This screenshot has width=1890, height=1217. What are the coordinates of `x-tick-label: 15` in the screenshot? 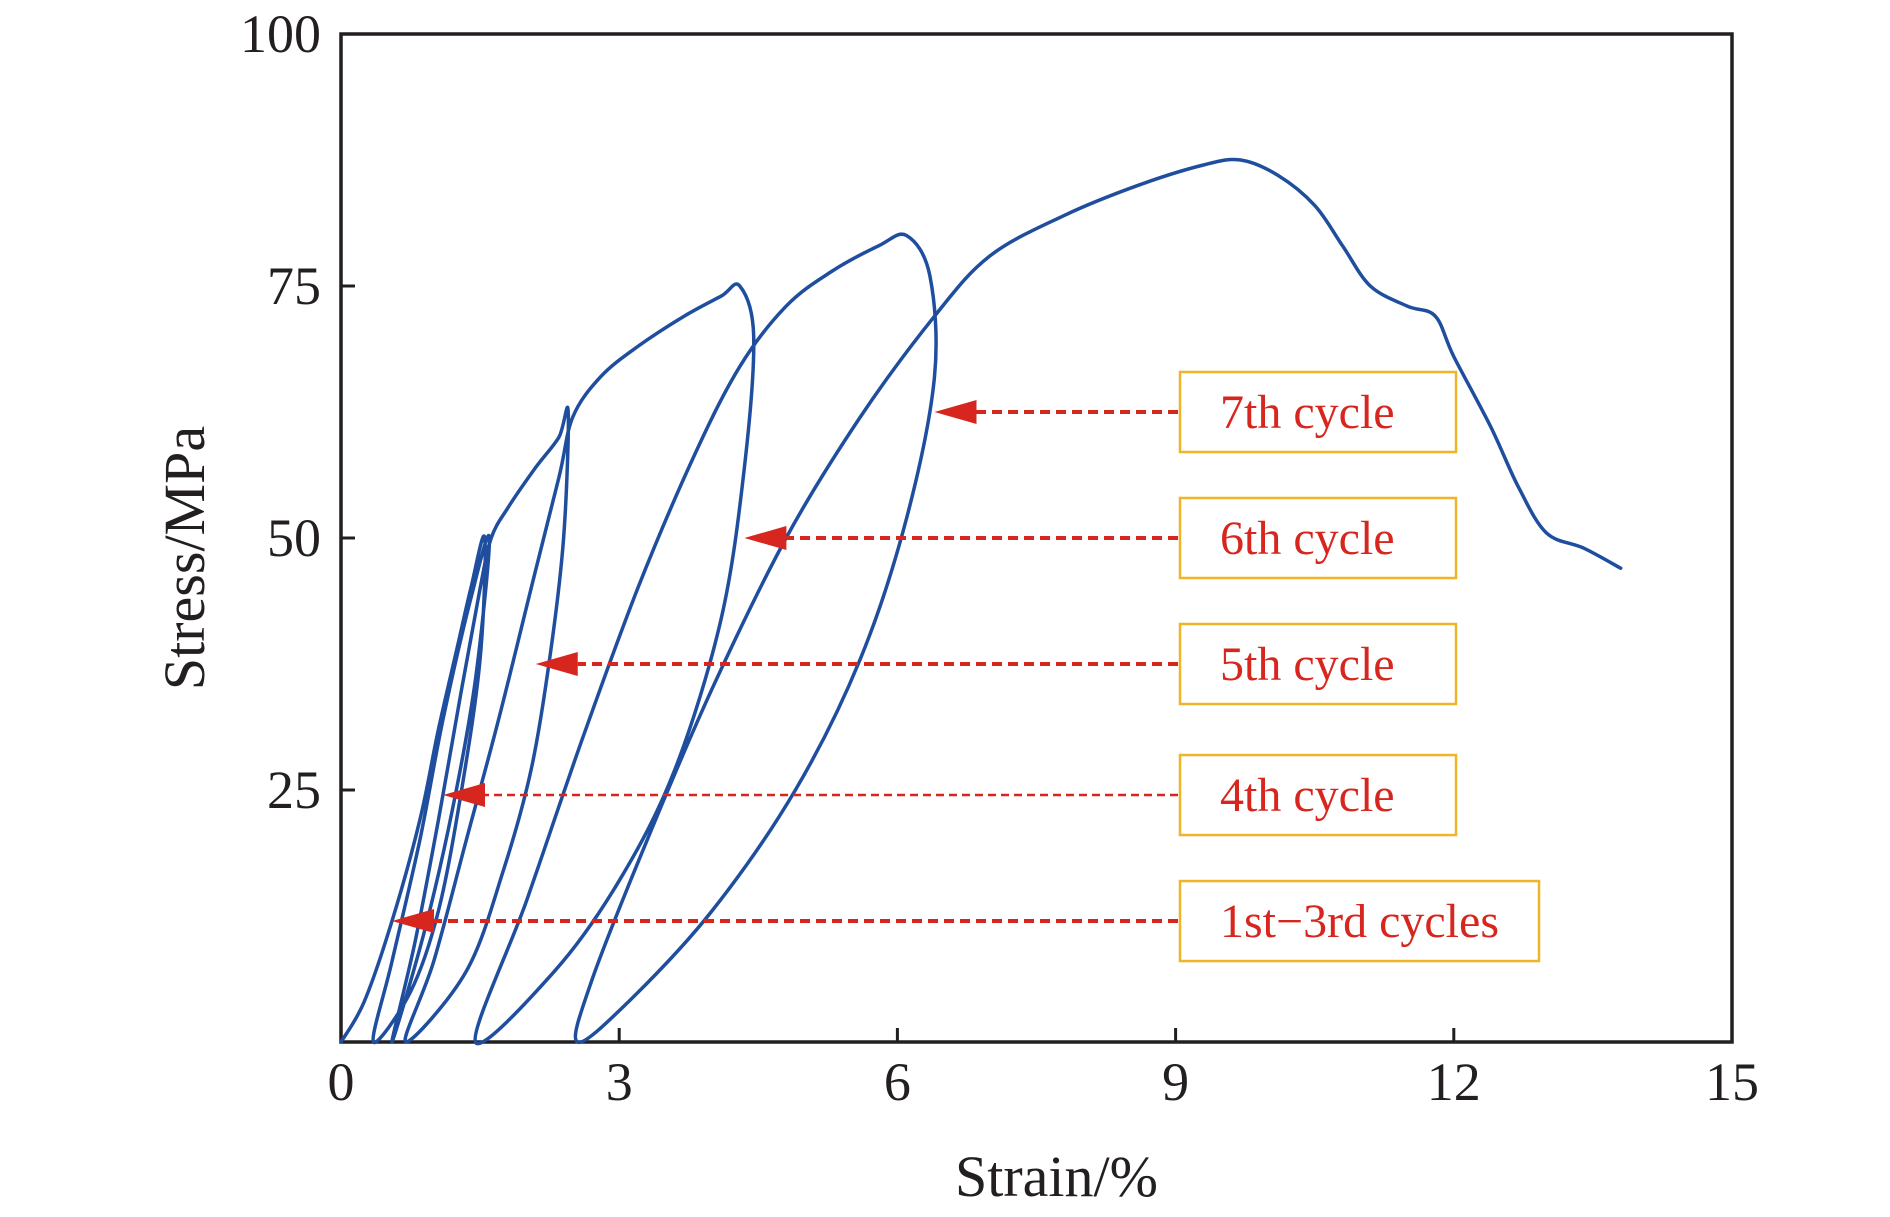 It's located at (1732, 1082).